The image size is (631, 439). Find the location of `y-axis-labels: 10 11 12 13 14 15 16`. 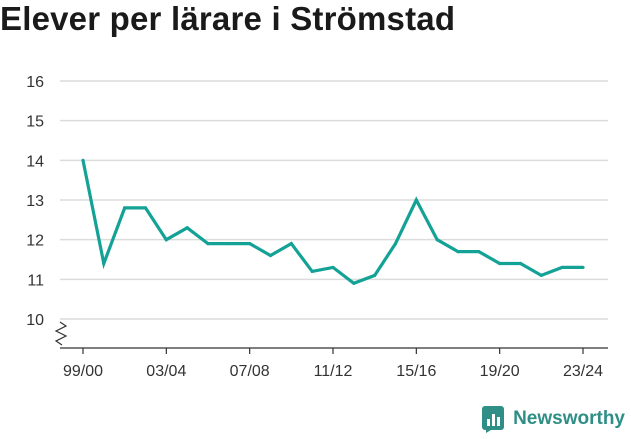

y-axis-labels: 10 11 12 13 14 15 16 is located at coordinates (35, 201).